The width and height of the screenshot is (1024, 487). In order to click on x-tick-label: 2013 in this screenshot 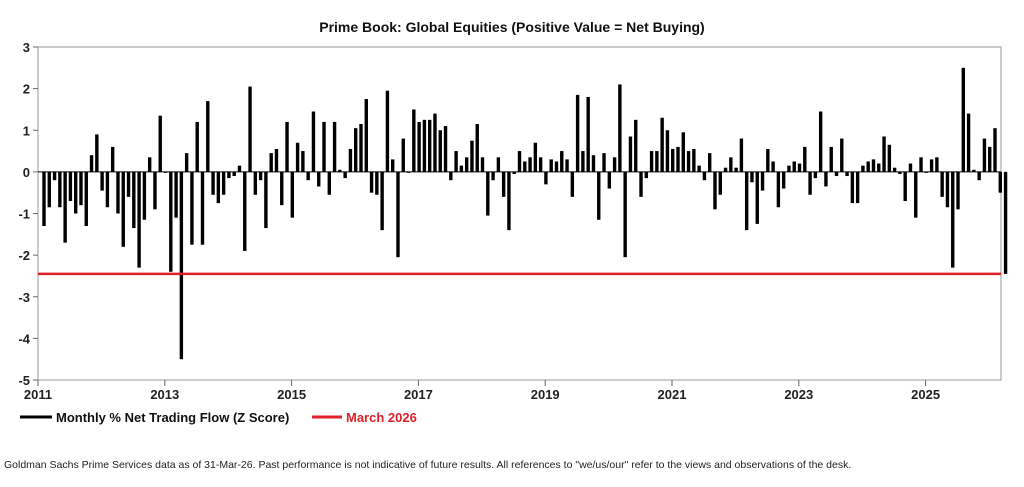, I will do `click(164, 394)`.